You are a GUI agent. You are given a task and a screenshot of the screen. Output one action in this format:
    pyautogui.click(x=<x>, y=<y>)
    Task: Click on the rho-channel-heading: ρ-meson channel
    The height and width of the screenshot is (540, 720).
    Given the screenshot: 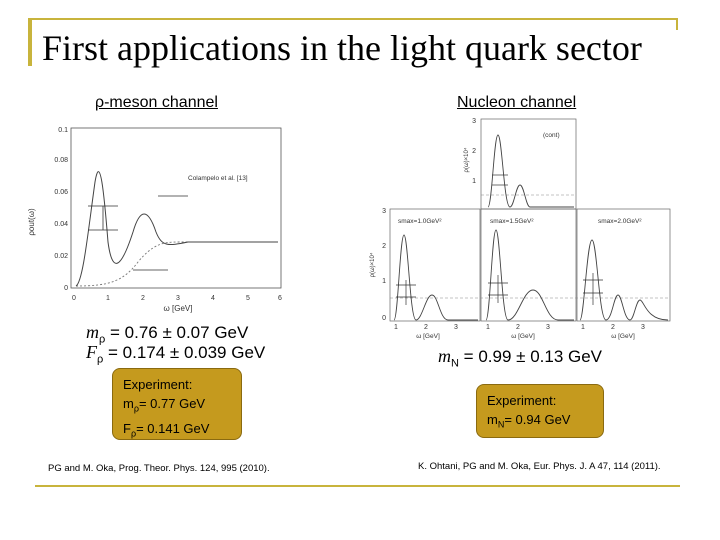 What is the action you would take?
    pyautogui.click(x=156, y=102)
    